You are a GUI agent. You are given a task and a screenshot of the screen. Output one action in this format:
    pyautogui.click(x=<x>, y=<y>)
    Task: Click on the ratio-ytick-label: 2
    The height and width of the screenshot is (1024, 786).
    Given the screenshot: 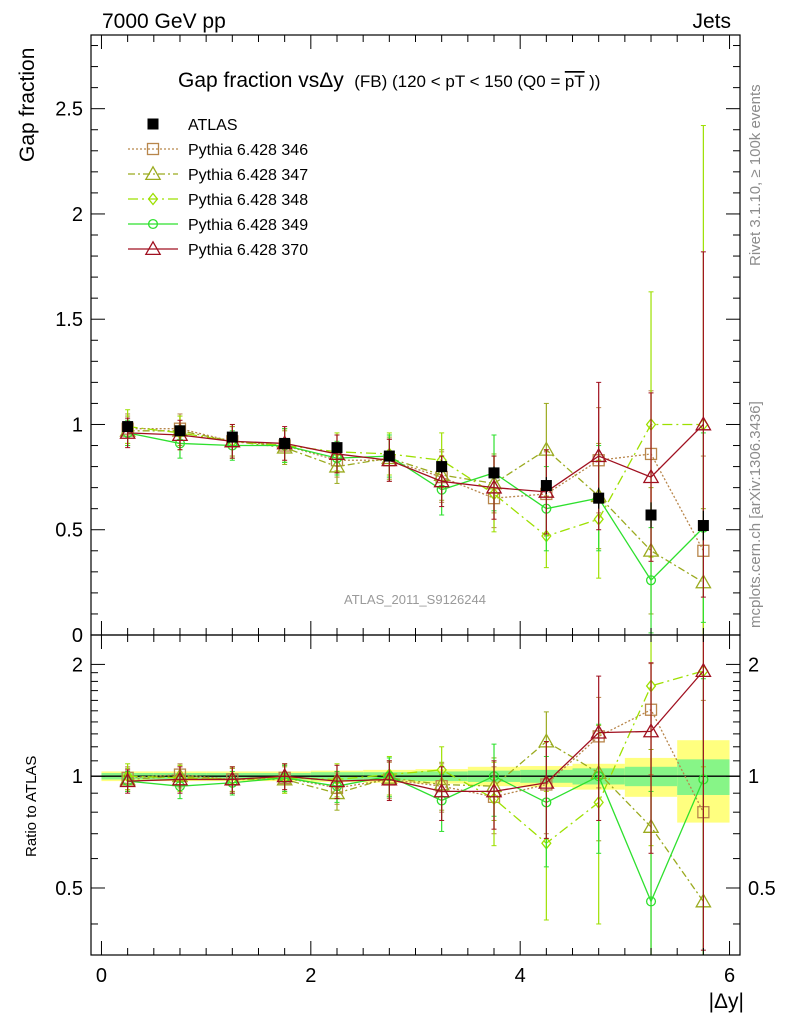 What is the action you would take?
    pyautogui.click(x=77, y=665)
    